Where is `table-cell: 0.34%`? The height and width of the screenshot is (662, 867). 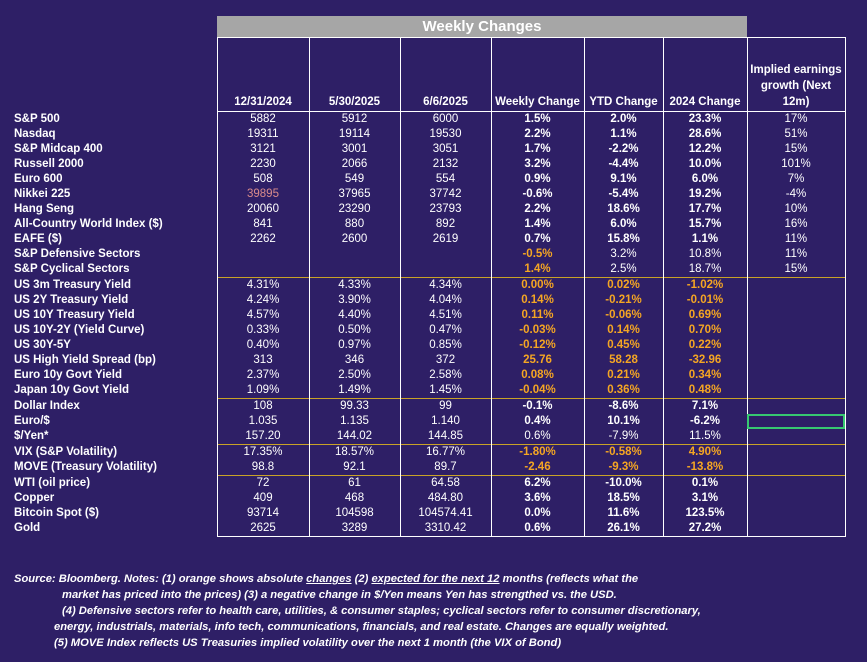 table-cell: 0.34% is located at coordinates (704, 375).